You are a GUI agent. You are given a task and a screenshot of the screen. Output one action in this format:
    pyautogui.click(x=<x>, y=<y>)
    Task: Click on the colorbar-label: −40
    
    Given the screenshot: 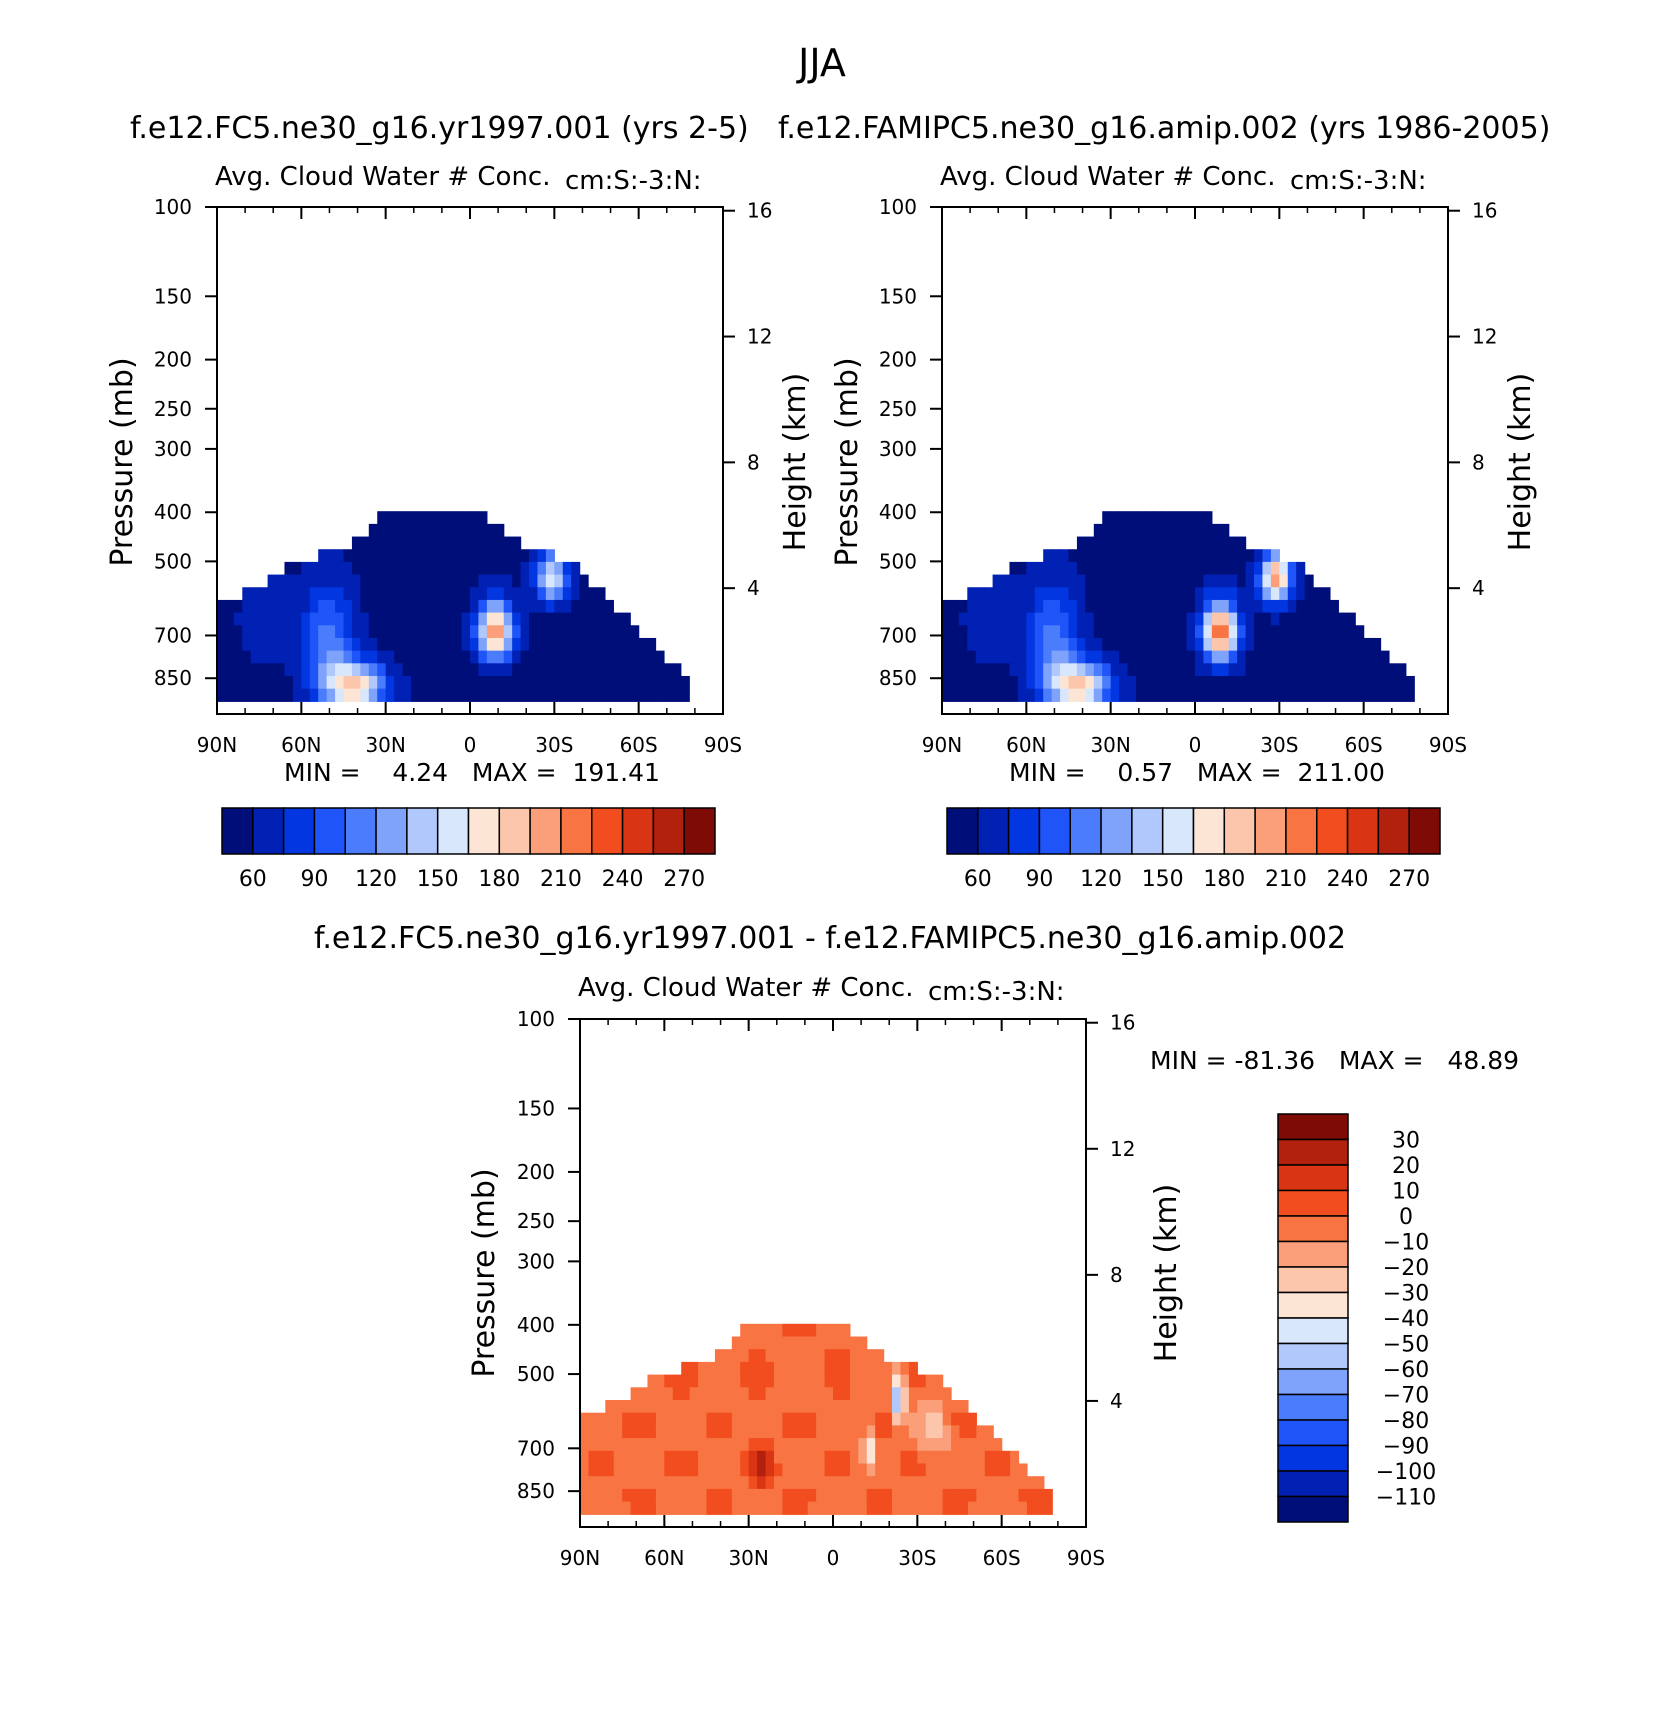 What is the action you would take?
    pyautogui.click(x=1406, y=1319)
    